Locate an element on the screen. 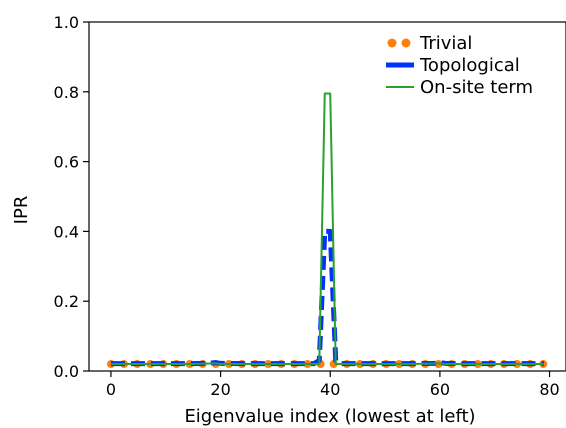 This screenshot has width=566, height=428. y-tick-label-2: 0.4 is located at coordinates (66, 231).